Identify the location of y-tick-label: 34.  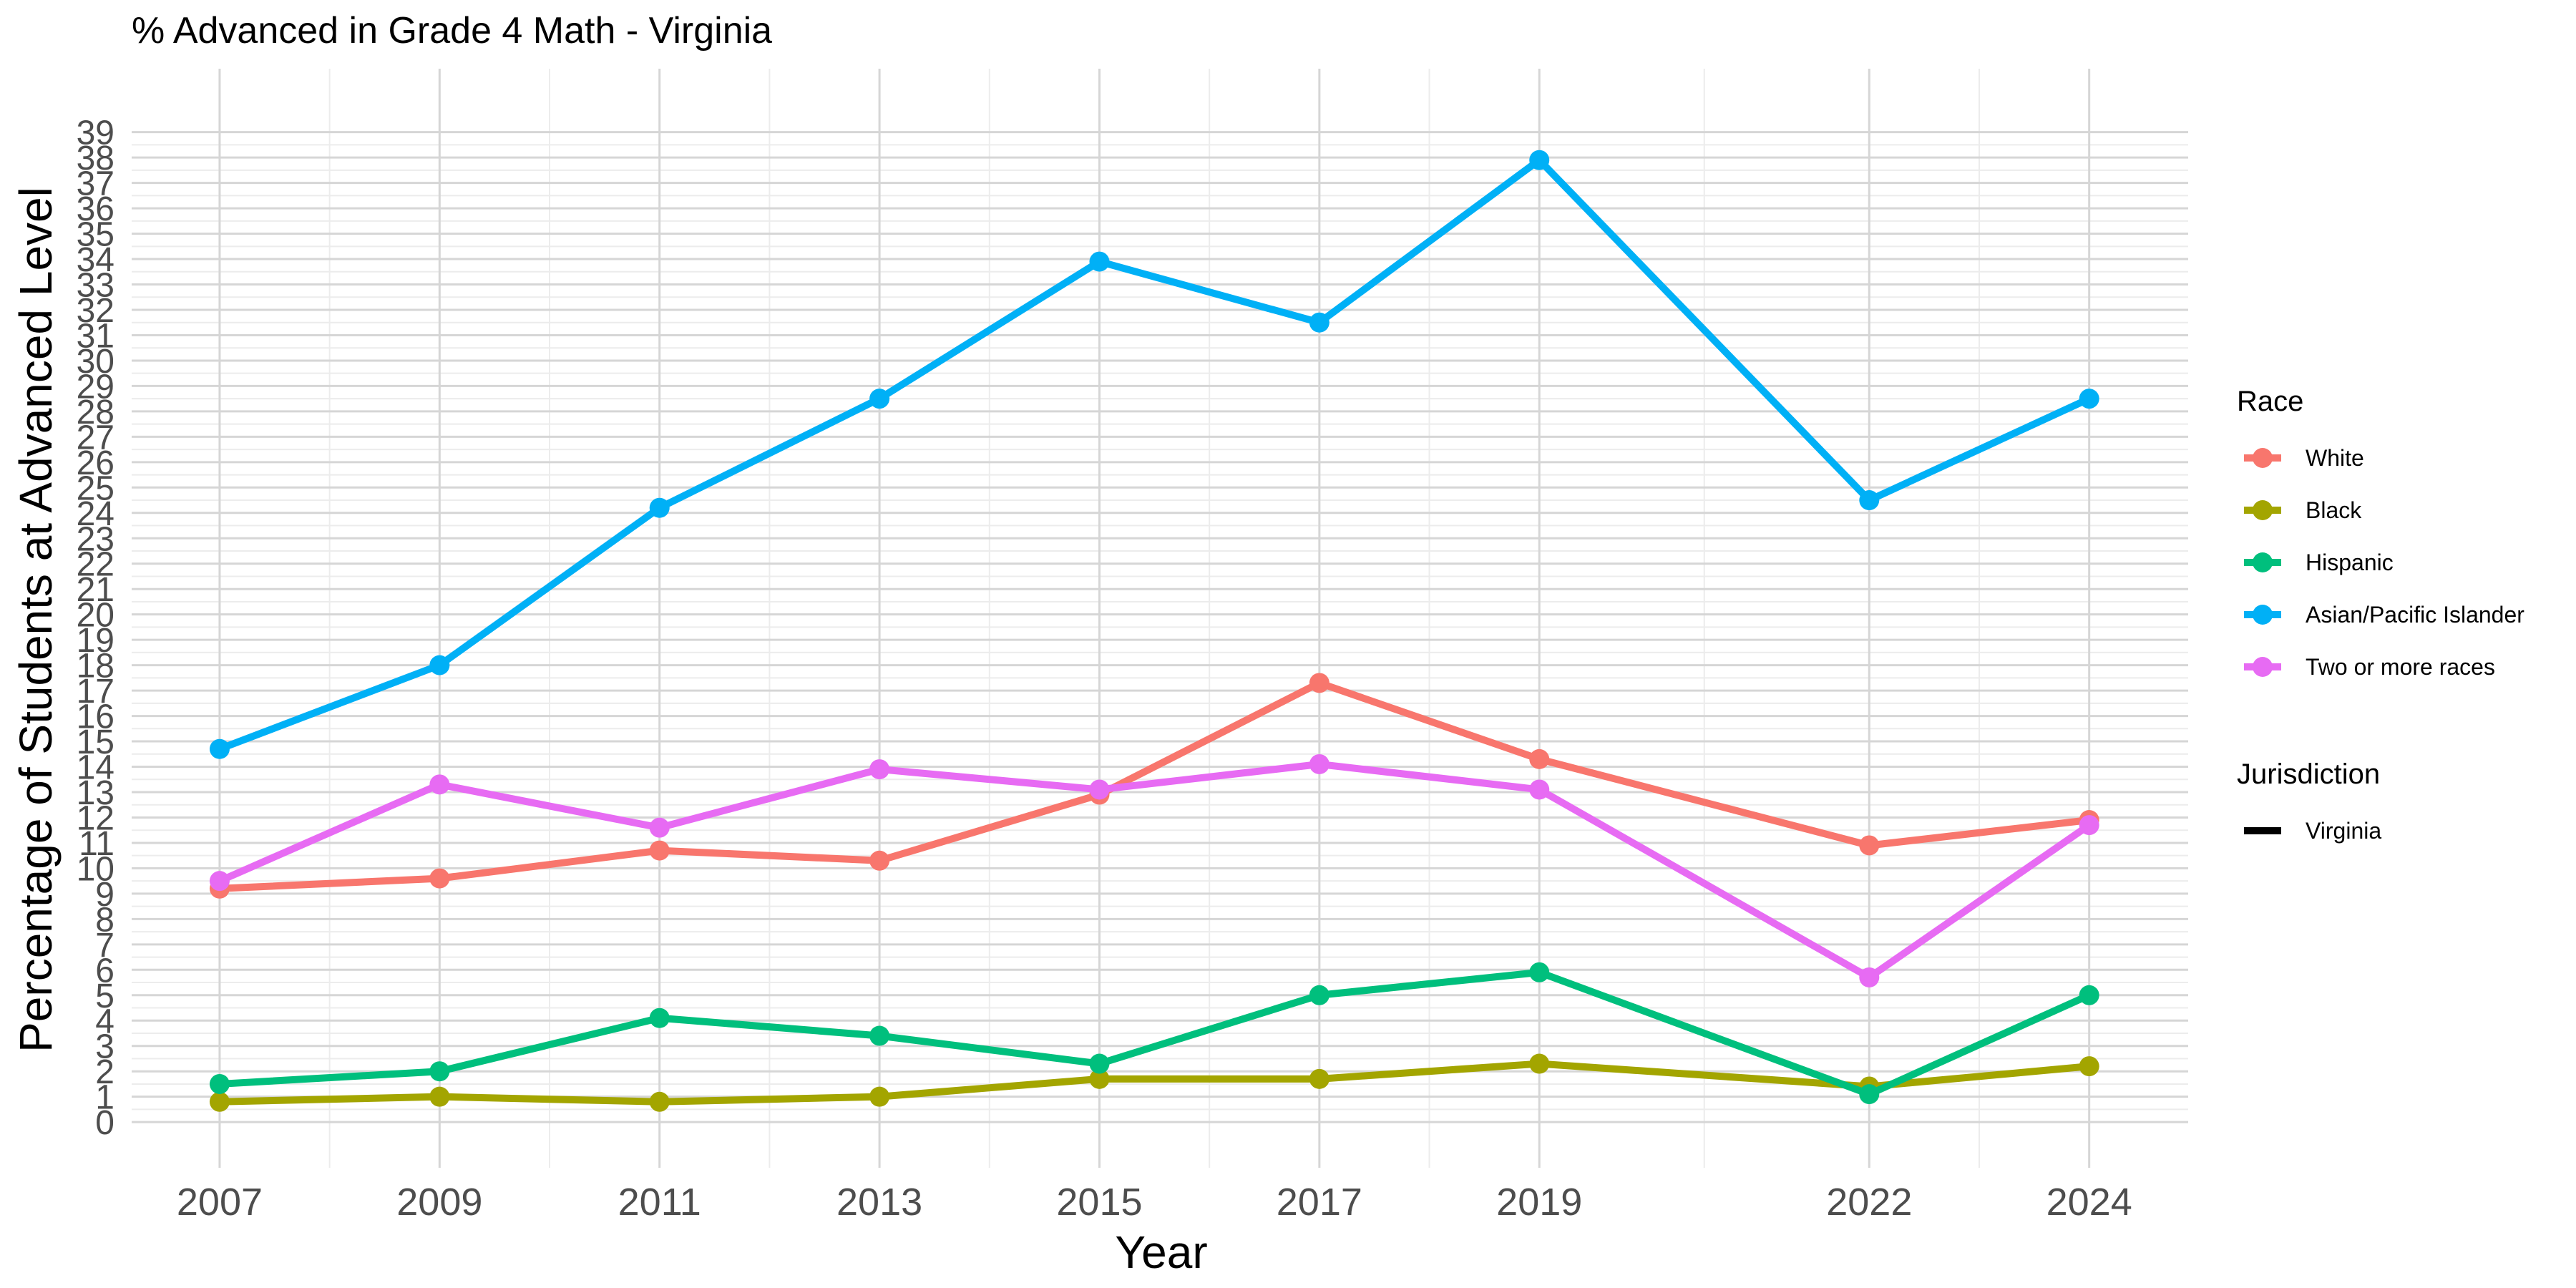
(95, 260).